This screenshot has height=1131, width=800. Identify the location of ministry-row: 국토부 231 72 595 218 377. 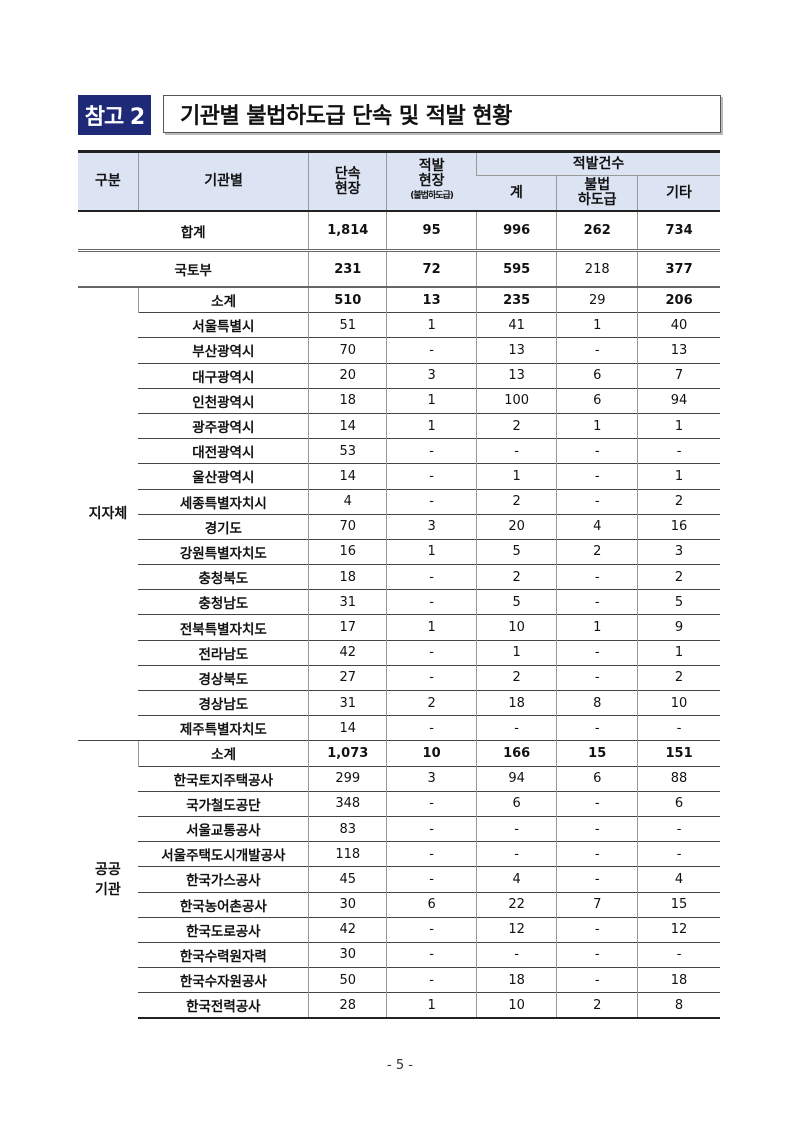
(399, 269).